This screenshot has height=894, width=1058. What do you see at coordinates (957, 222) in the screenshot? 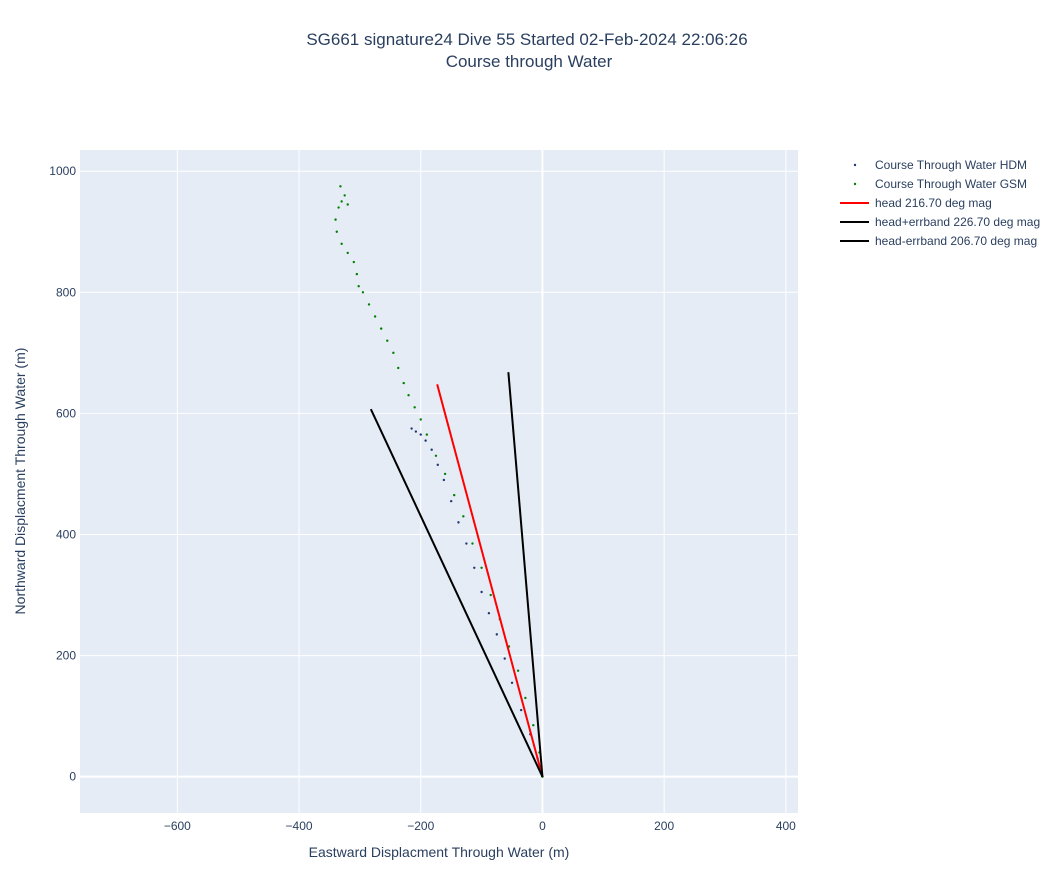
I see `legend-label: head+errband 226.70 deg mag` at bounding box center [957, 222].